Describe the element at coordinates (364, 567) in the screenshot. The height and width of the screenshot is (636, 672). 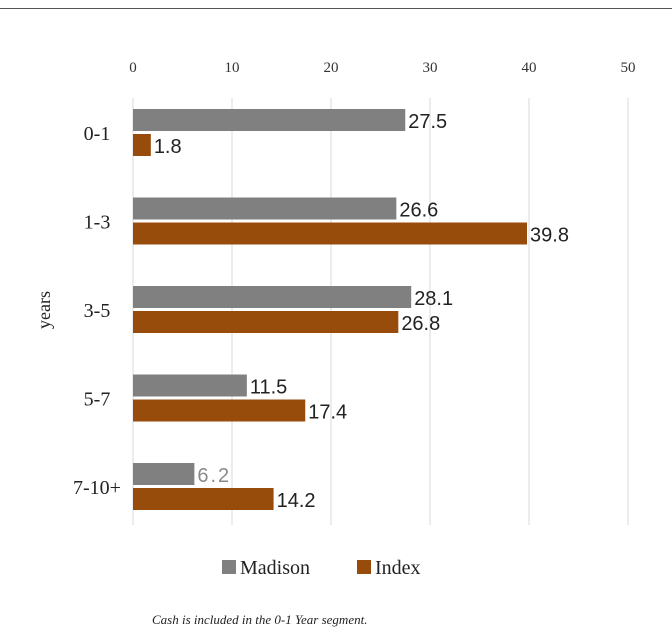
I see `legend-swatch-index` at that location.